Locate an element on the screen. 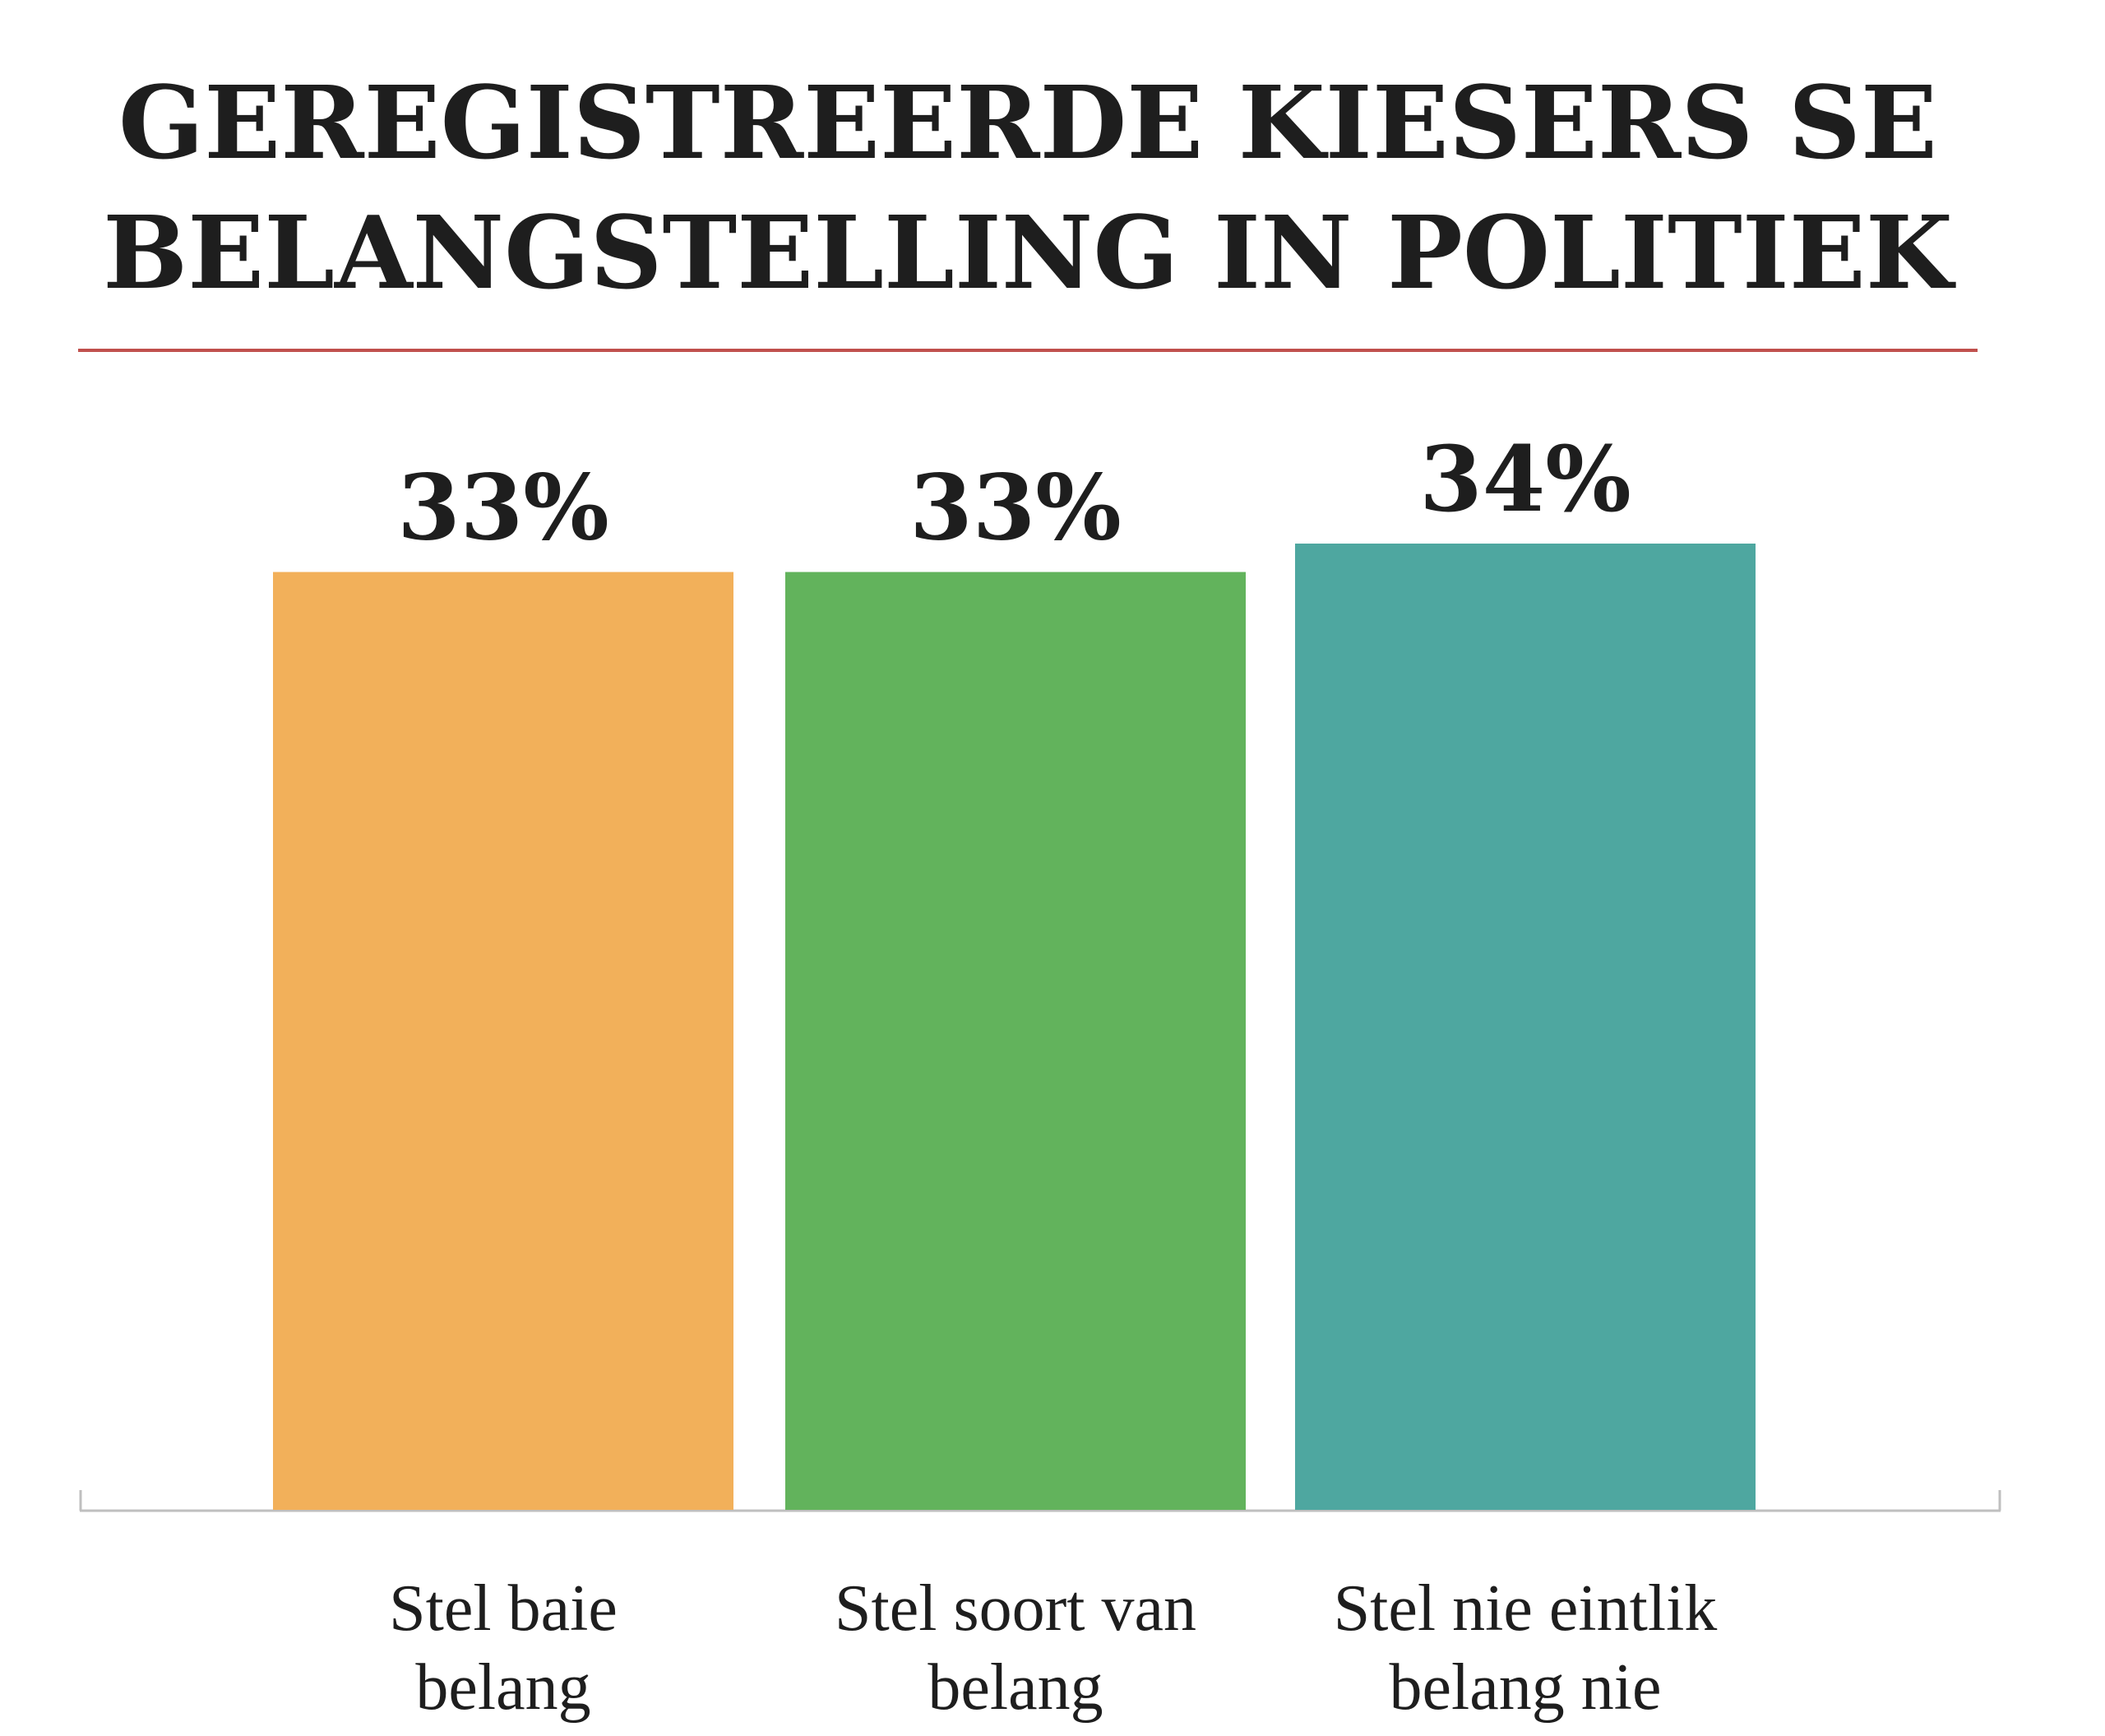 The height and width of the screenshot is (1736, 2105). value-label-2: 33% is located at coordinates (1015, 508).